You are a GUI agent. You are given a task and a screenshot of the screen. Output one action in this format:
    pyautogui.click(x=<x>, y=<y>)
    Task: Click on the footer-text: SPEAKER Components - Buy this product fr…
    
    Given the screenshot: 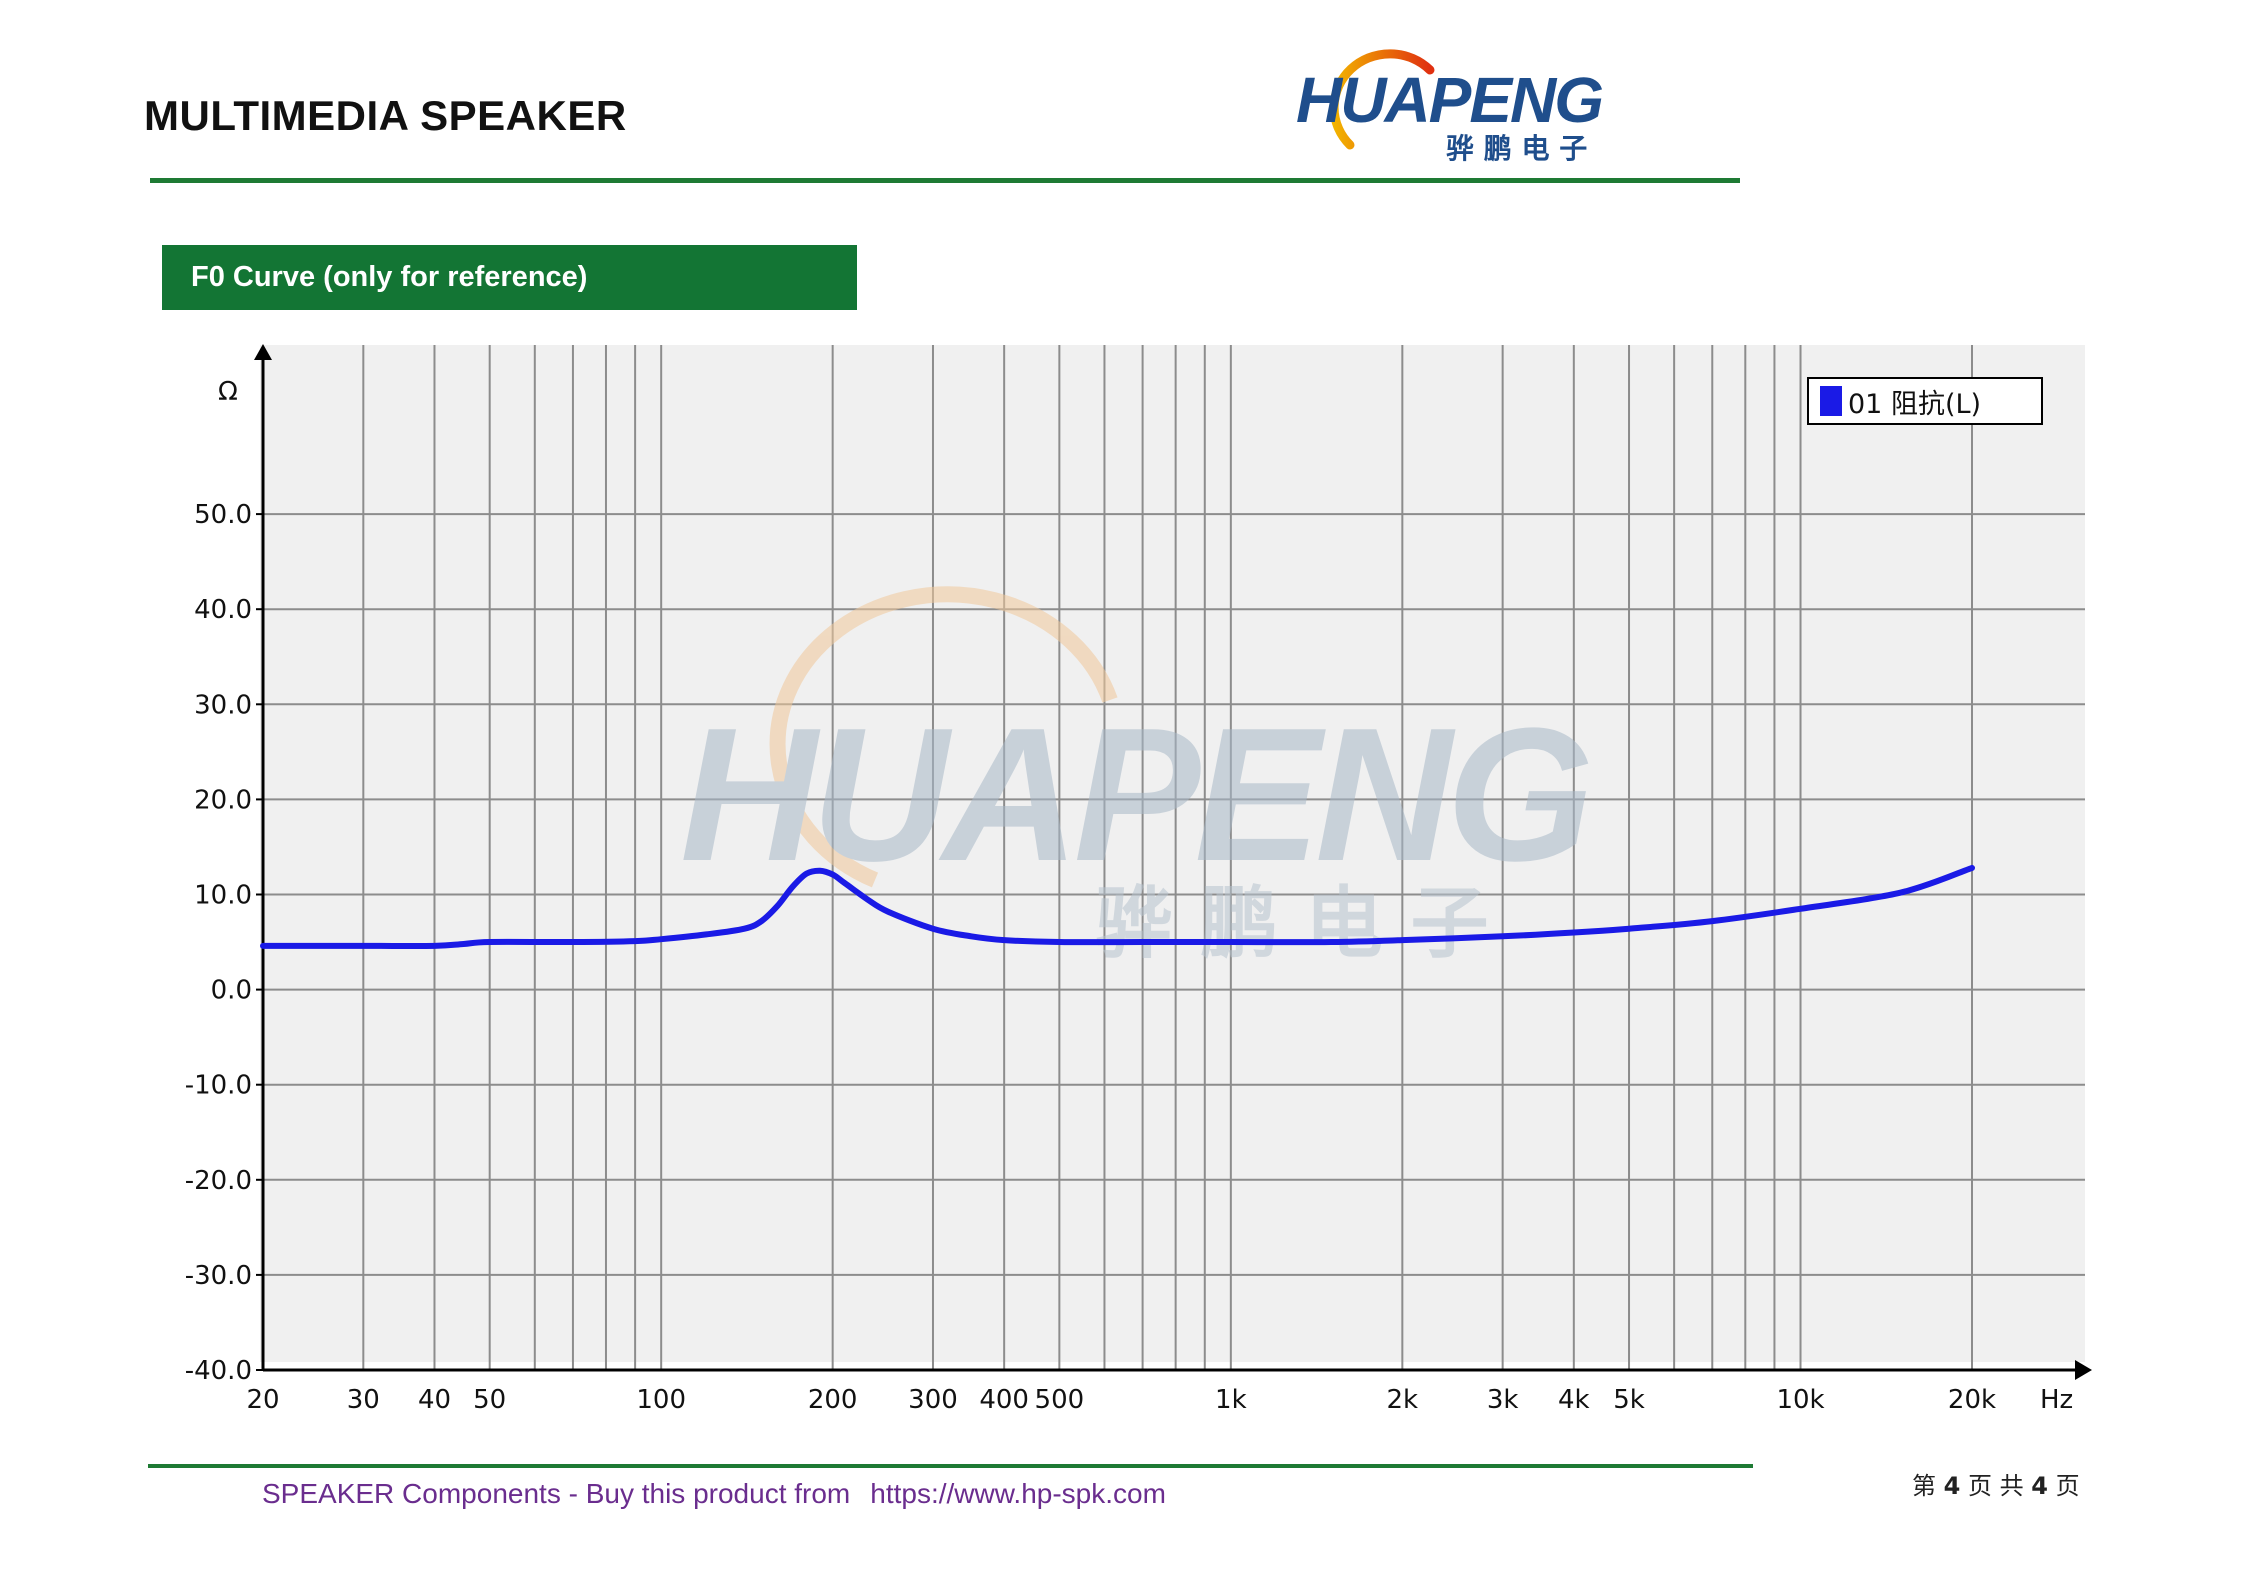 What is the action you would take?
    pyautogui.click(x=556, y=1493)
    